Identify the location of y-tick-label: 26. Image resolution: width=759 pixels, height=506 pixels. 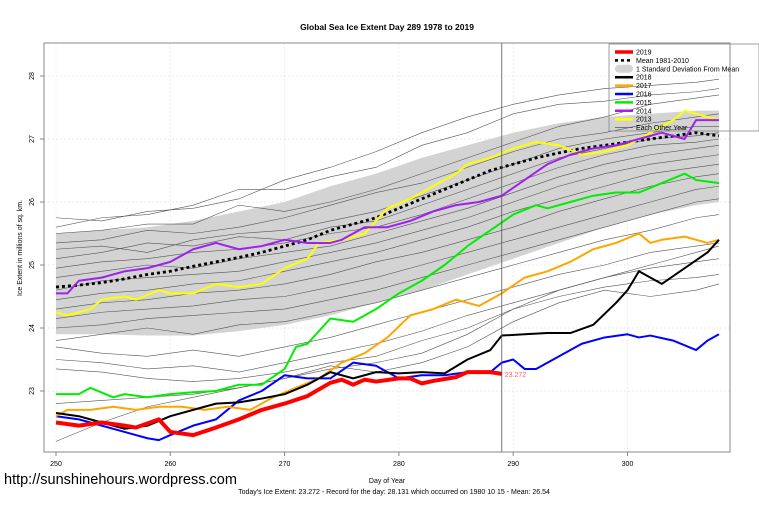
(32, 202).